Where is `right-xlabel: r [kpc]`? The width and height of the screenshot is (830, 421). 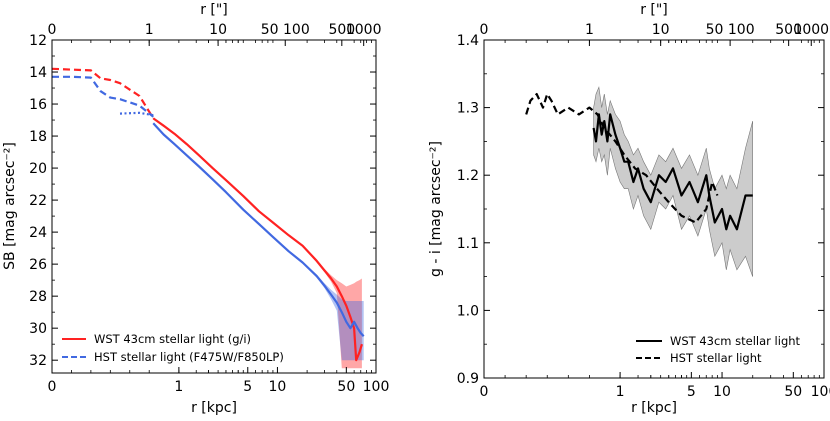 right-xlabel: r [kpc] is located at coordinates (654, 408).